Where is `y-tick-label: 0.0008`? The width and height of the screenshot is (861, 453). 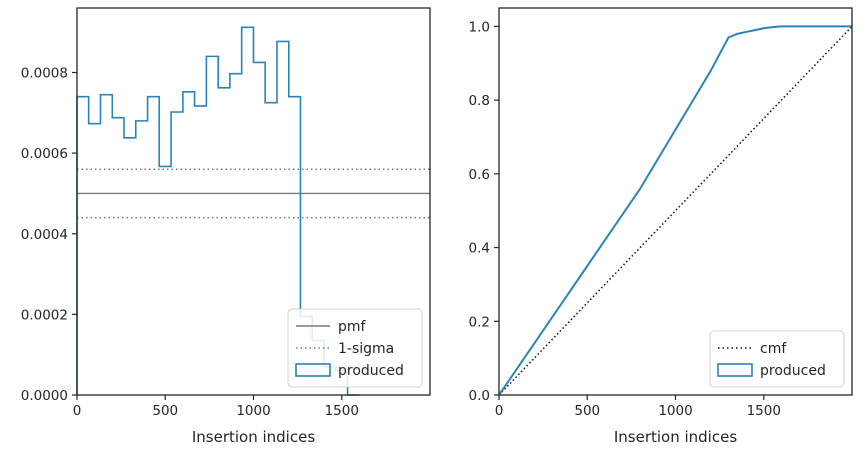 y-tick-label: 0.0008 is located at coordinates (44, 74).